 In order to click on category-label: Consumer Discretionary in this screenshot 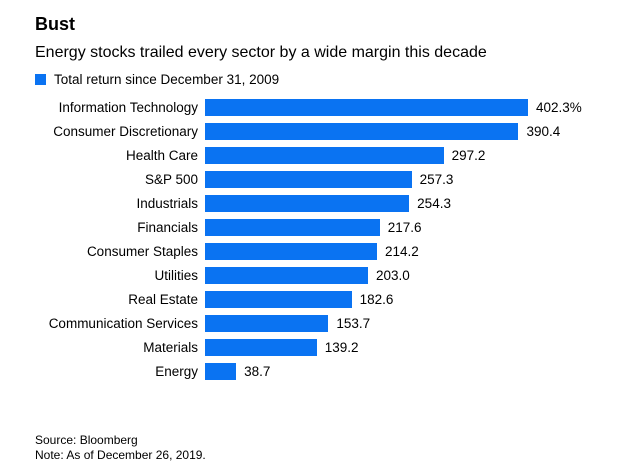, I will do `click(125, 131)`.